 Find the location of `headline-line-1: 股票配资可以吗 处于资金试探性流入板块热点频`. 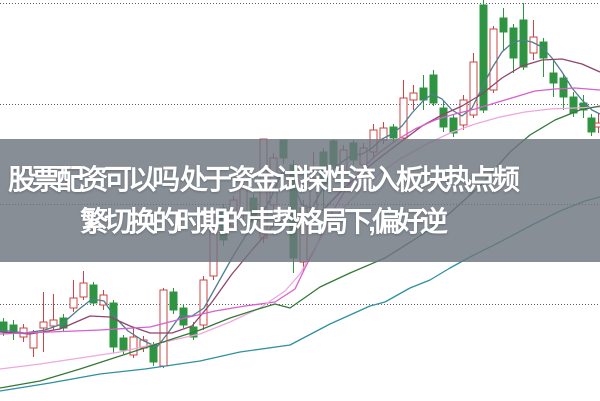

headline-line-1: 股票配资可以吗 处于资金试探性流入板块热点频 is located at coordinates (264, 179).